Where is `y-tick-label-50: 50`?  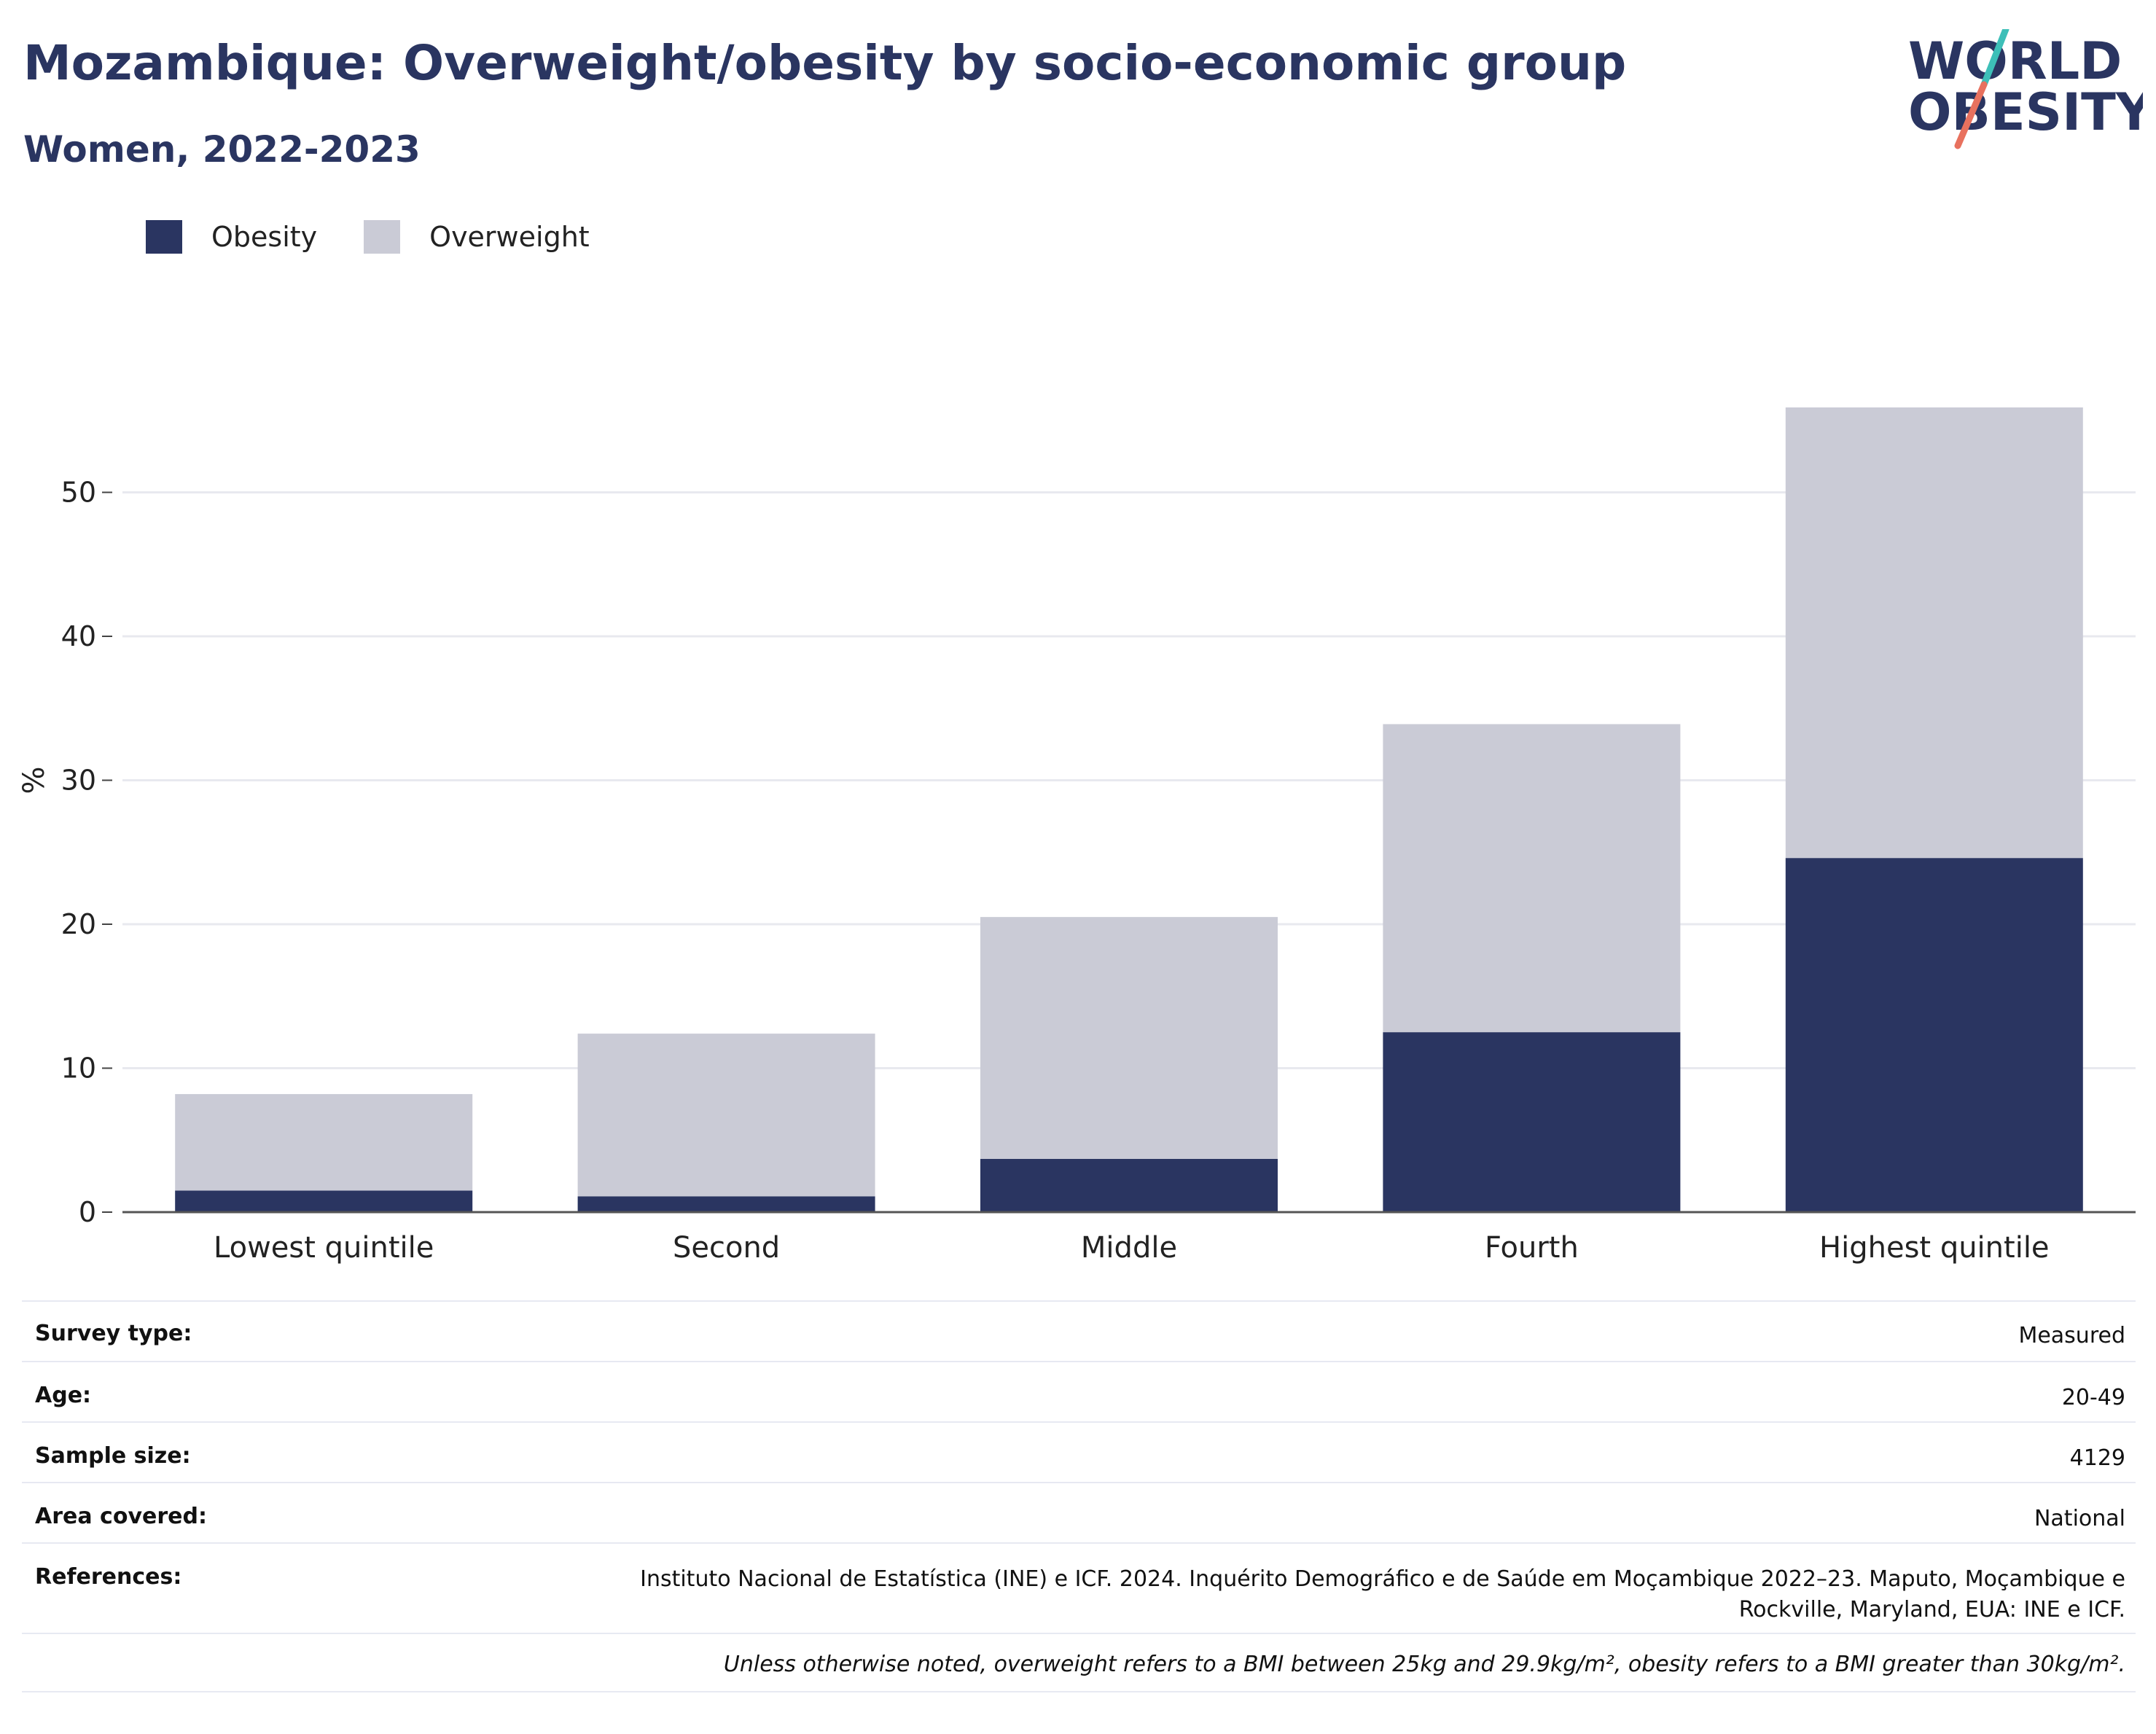
y-tick-label-50: 50 is located at coordinates (79, 493).